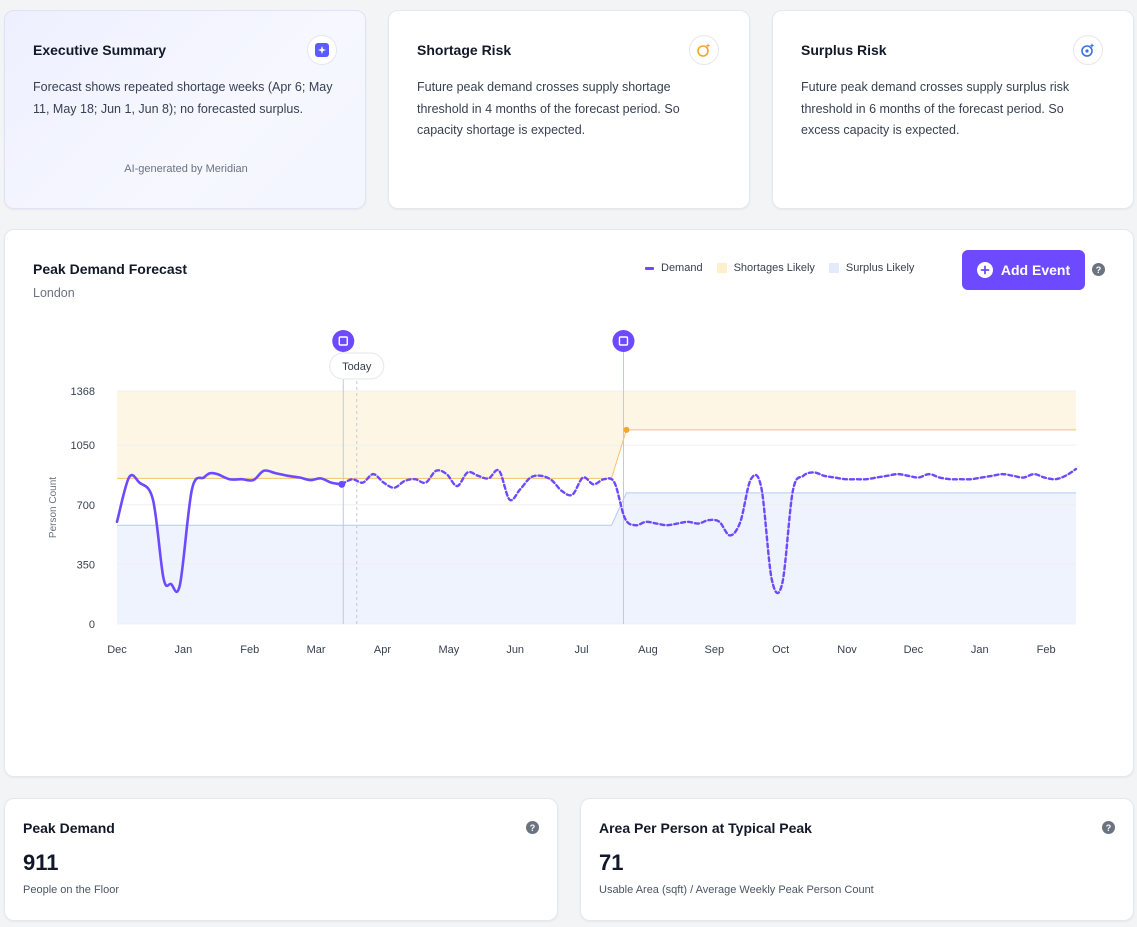 The width and height of the screenshot is (1137, 927). Describe the element at coordinates (322, 50) in the screenshot. I see `sparkle-icon` at that location.